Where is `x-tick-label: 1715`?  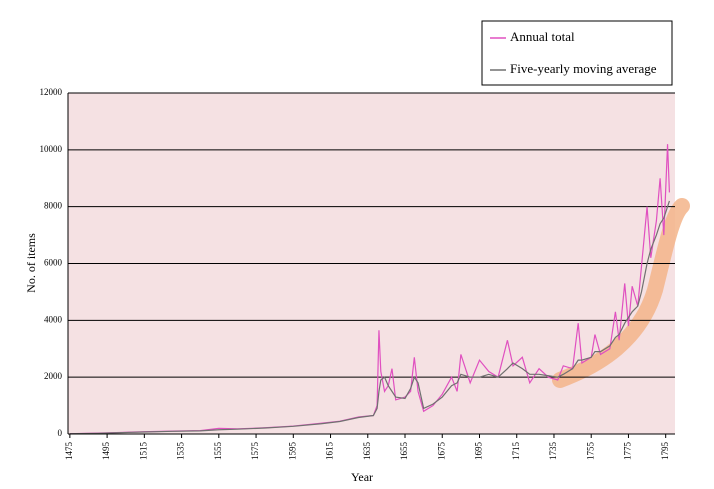
x-tick-label: 1715 is located at coordinates (516, 451).